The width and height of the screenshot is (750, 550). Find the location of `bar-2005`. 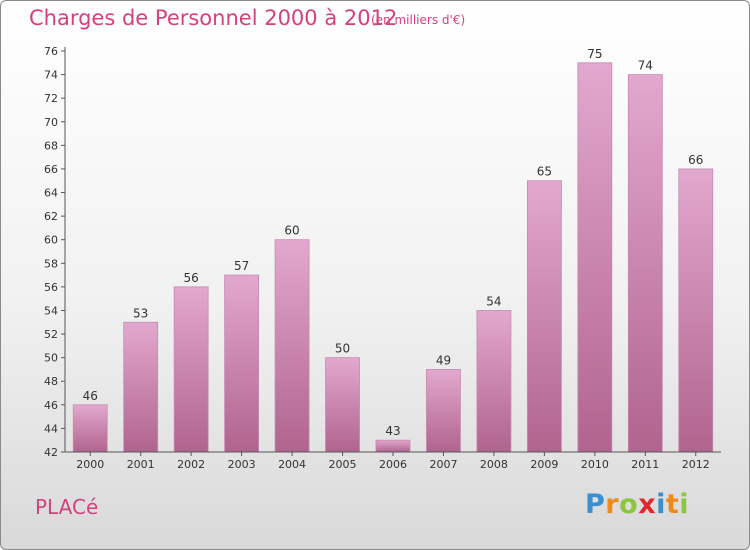

bar-2005 is located at coordinates (342, 405).